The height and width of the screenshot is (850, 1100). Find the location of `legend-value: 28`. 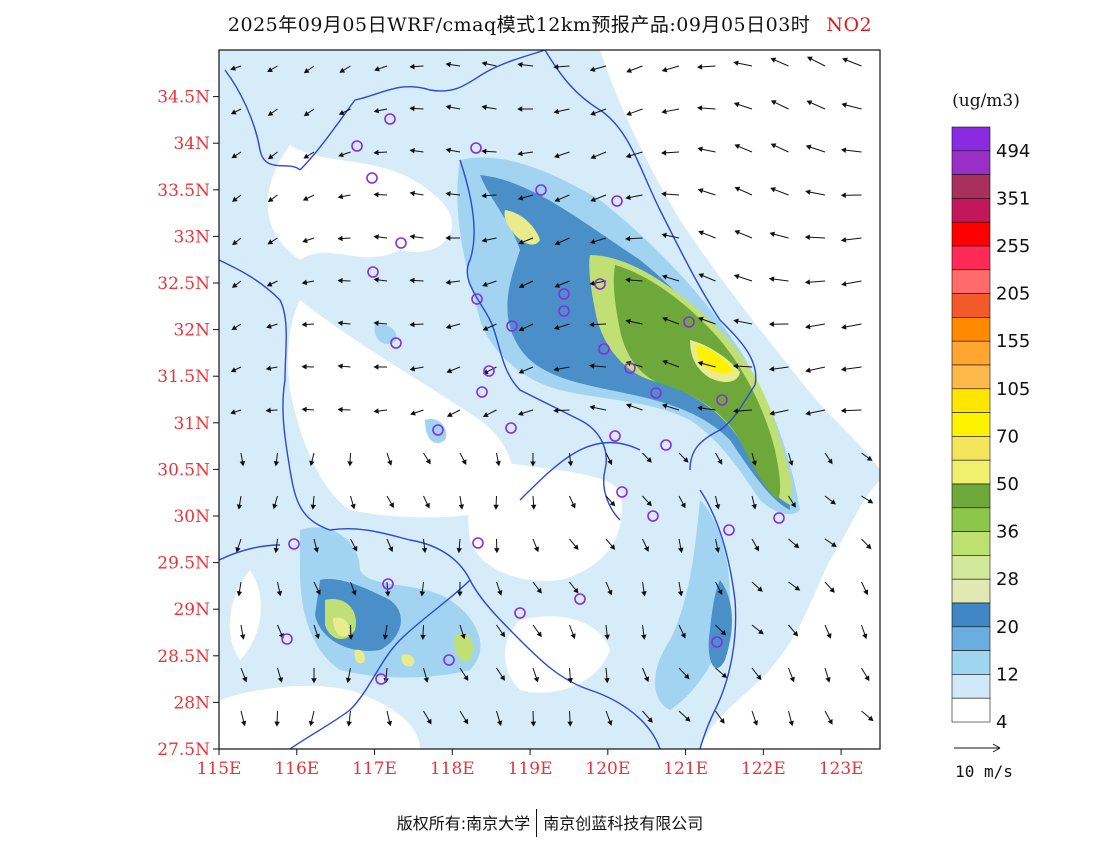

legend-value: 28 is located at coordinates (1007, 579).